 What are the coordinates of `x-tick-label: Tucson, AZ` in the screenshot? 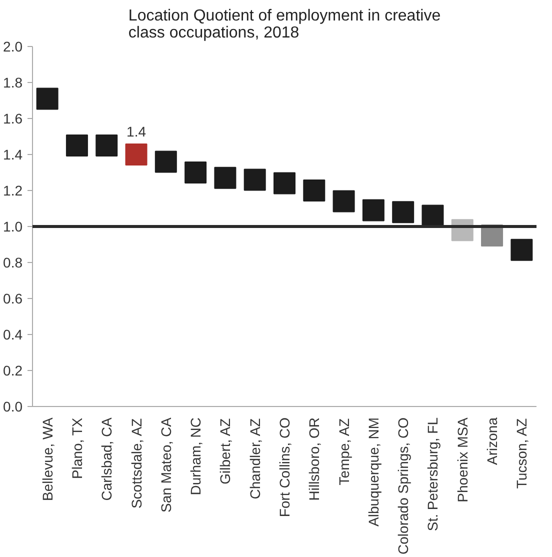 It's located at (522, 453).